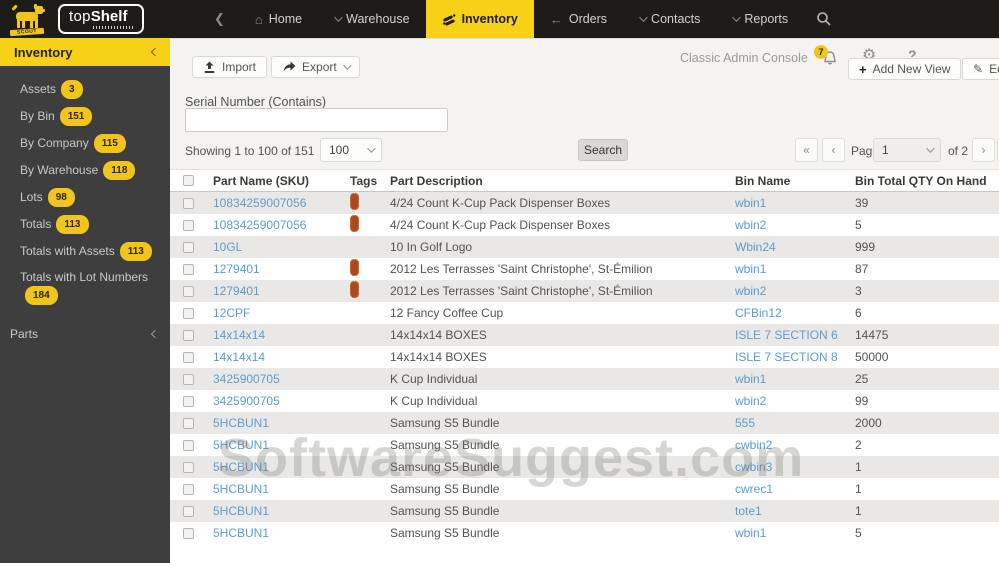  Describe the element at coordinates (188, 180) in the screenshot. I see `select-all-checkbox` at that location.